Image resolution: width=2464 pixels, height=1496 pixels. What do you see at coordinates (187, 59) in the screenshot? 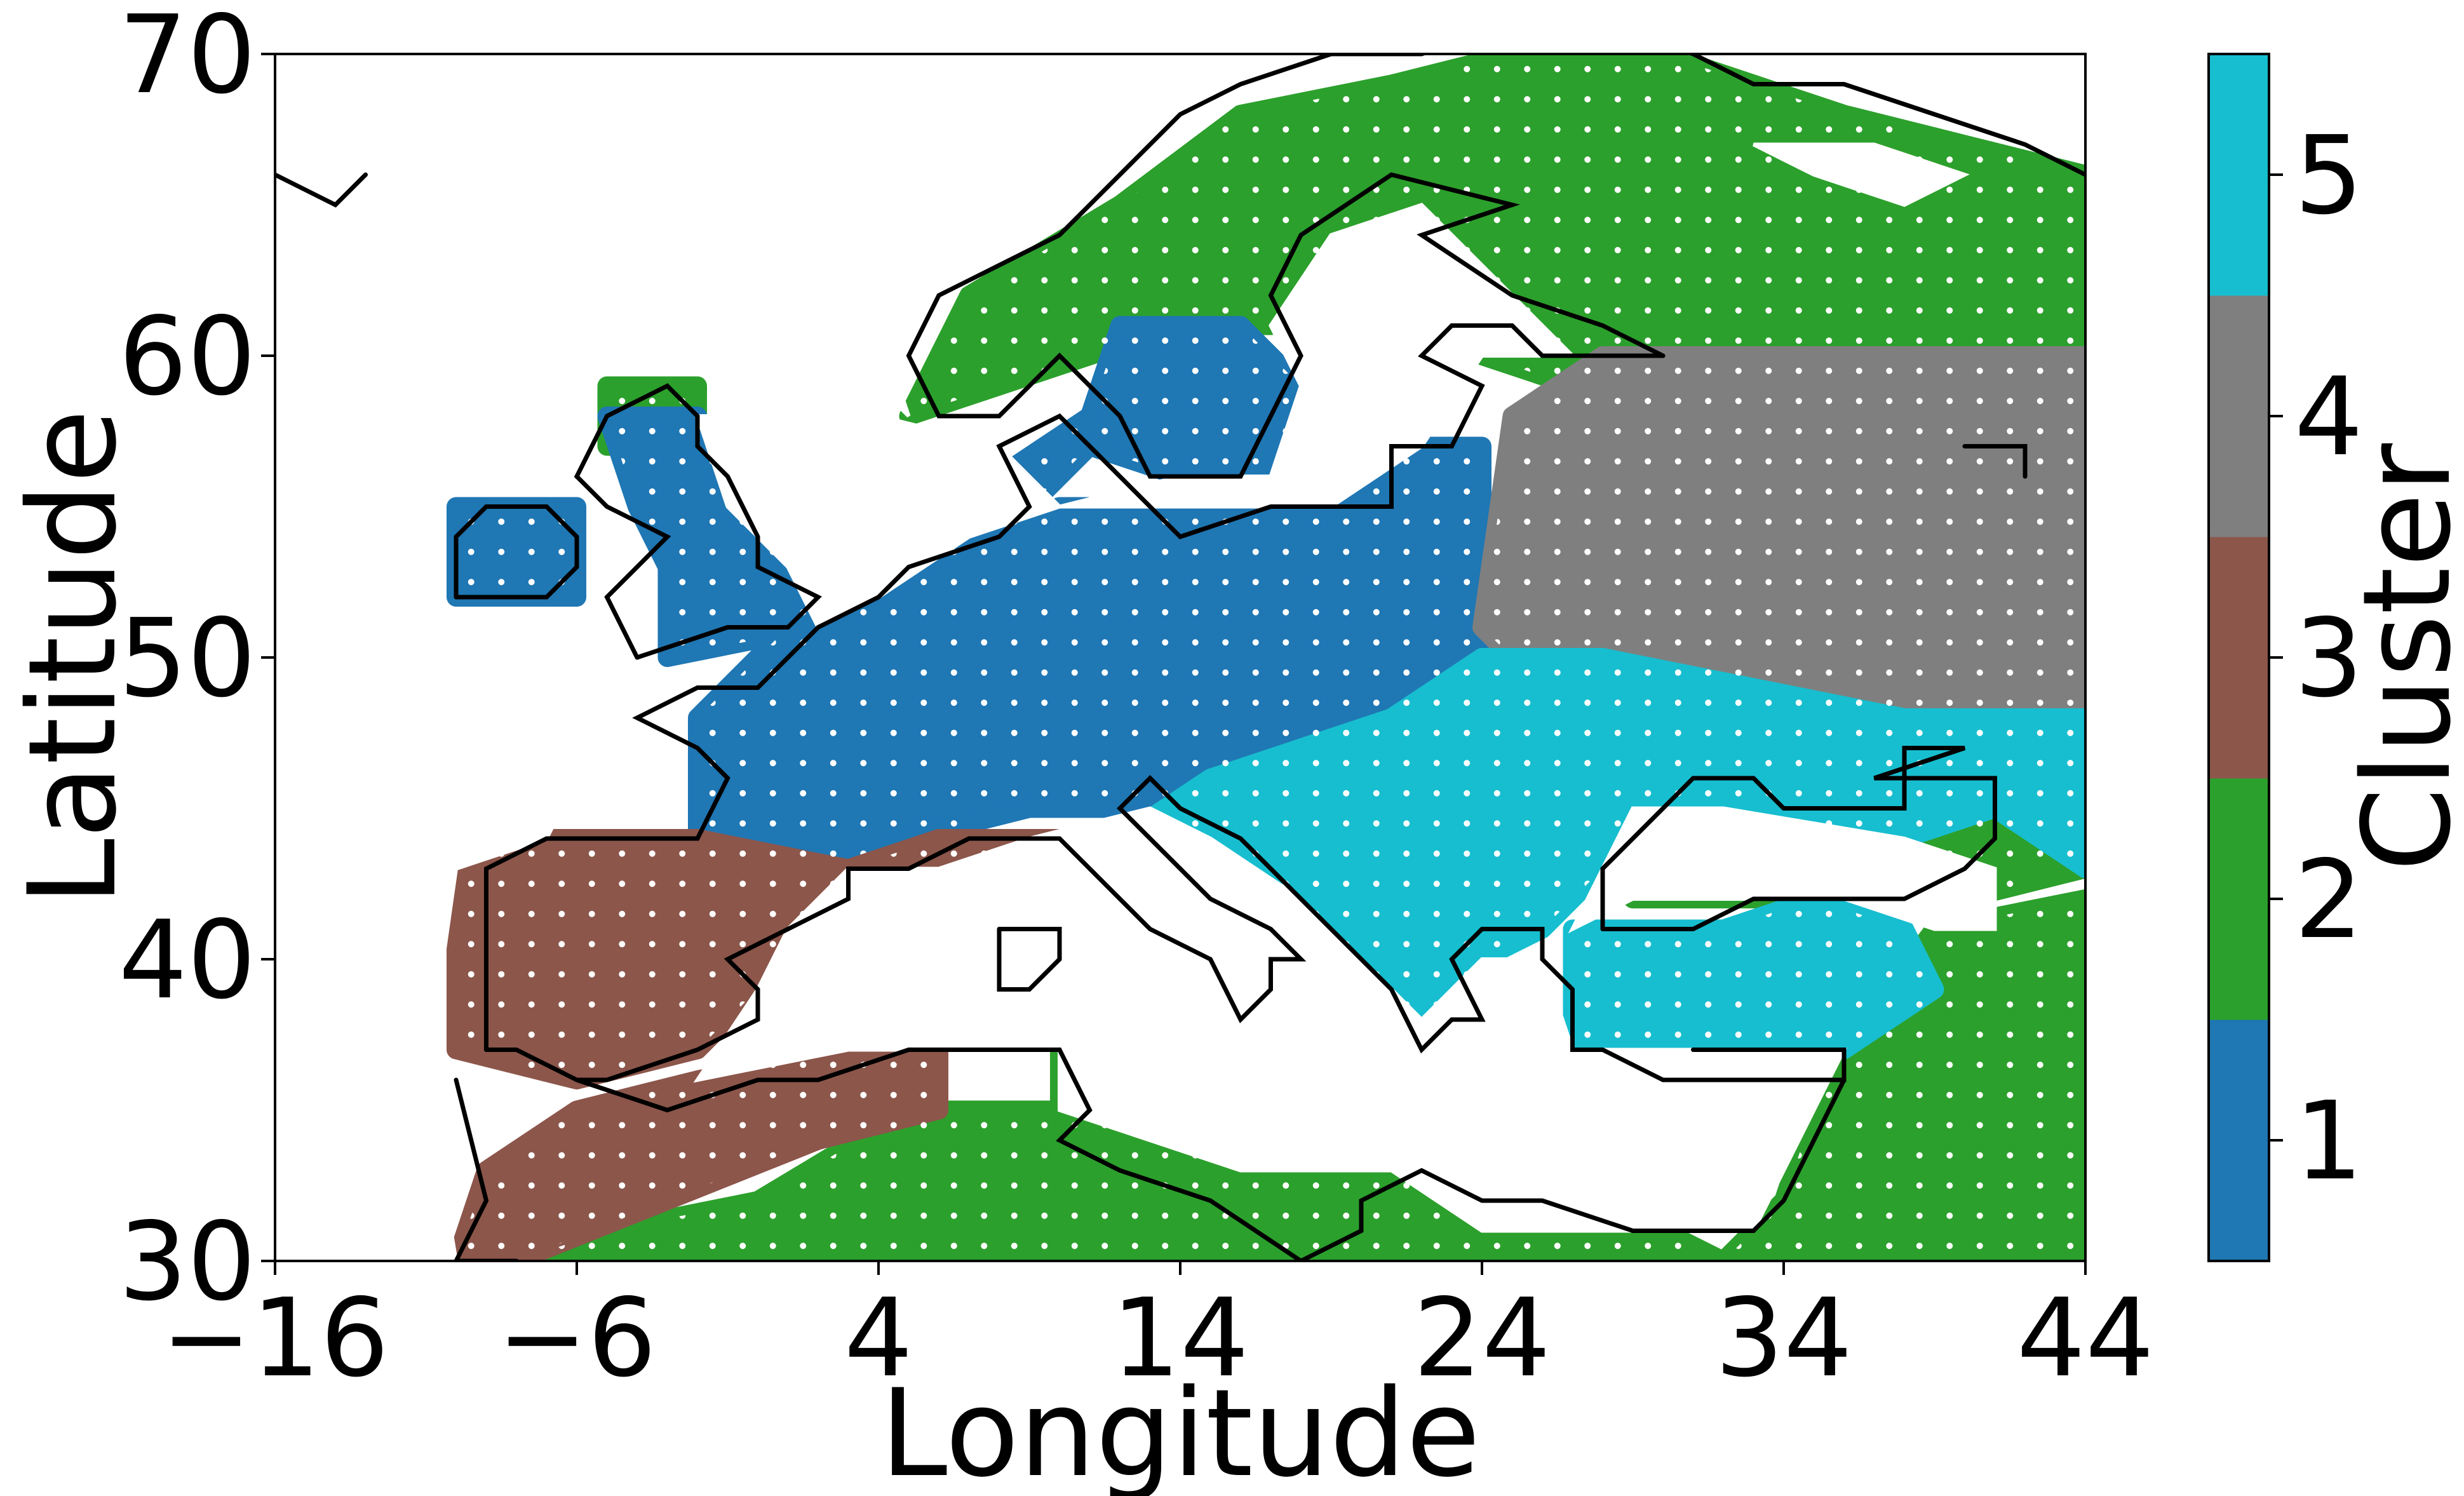
I see `y-tick-label: 70` at bounding box center [187, 59].